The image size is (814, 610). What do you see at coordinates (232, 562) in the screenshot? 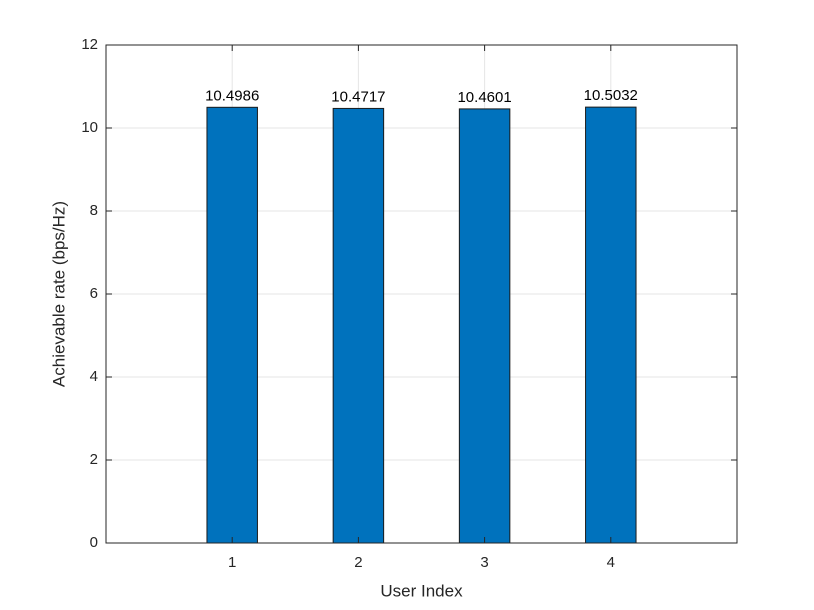
I see `x-tick-label: 1` at bounding box center [232, 562].